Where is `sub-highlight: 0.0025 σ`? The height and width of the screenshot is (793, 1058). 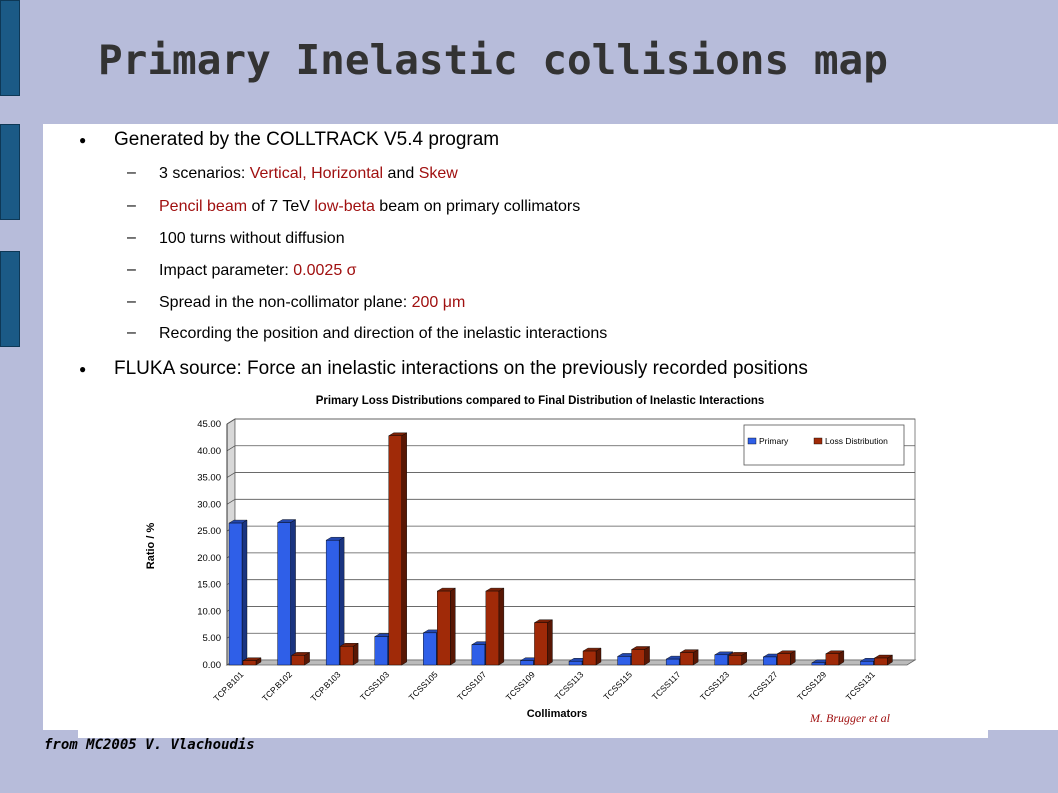
sub-highlight: 0.0025 σ is located at coordinates (325, 270).